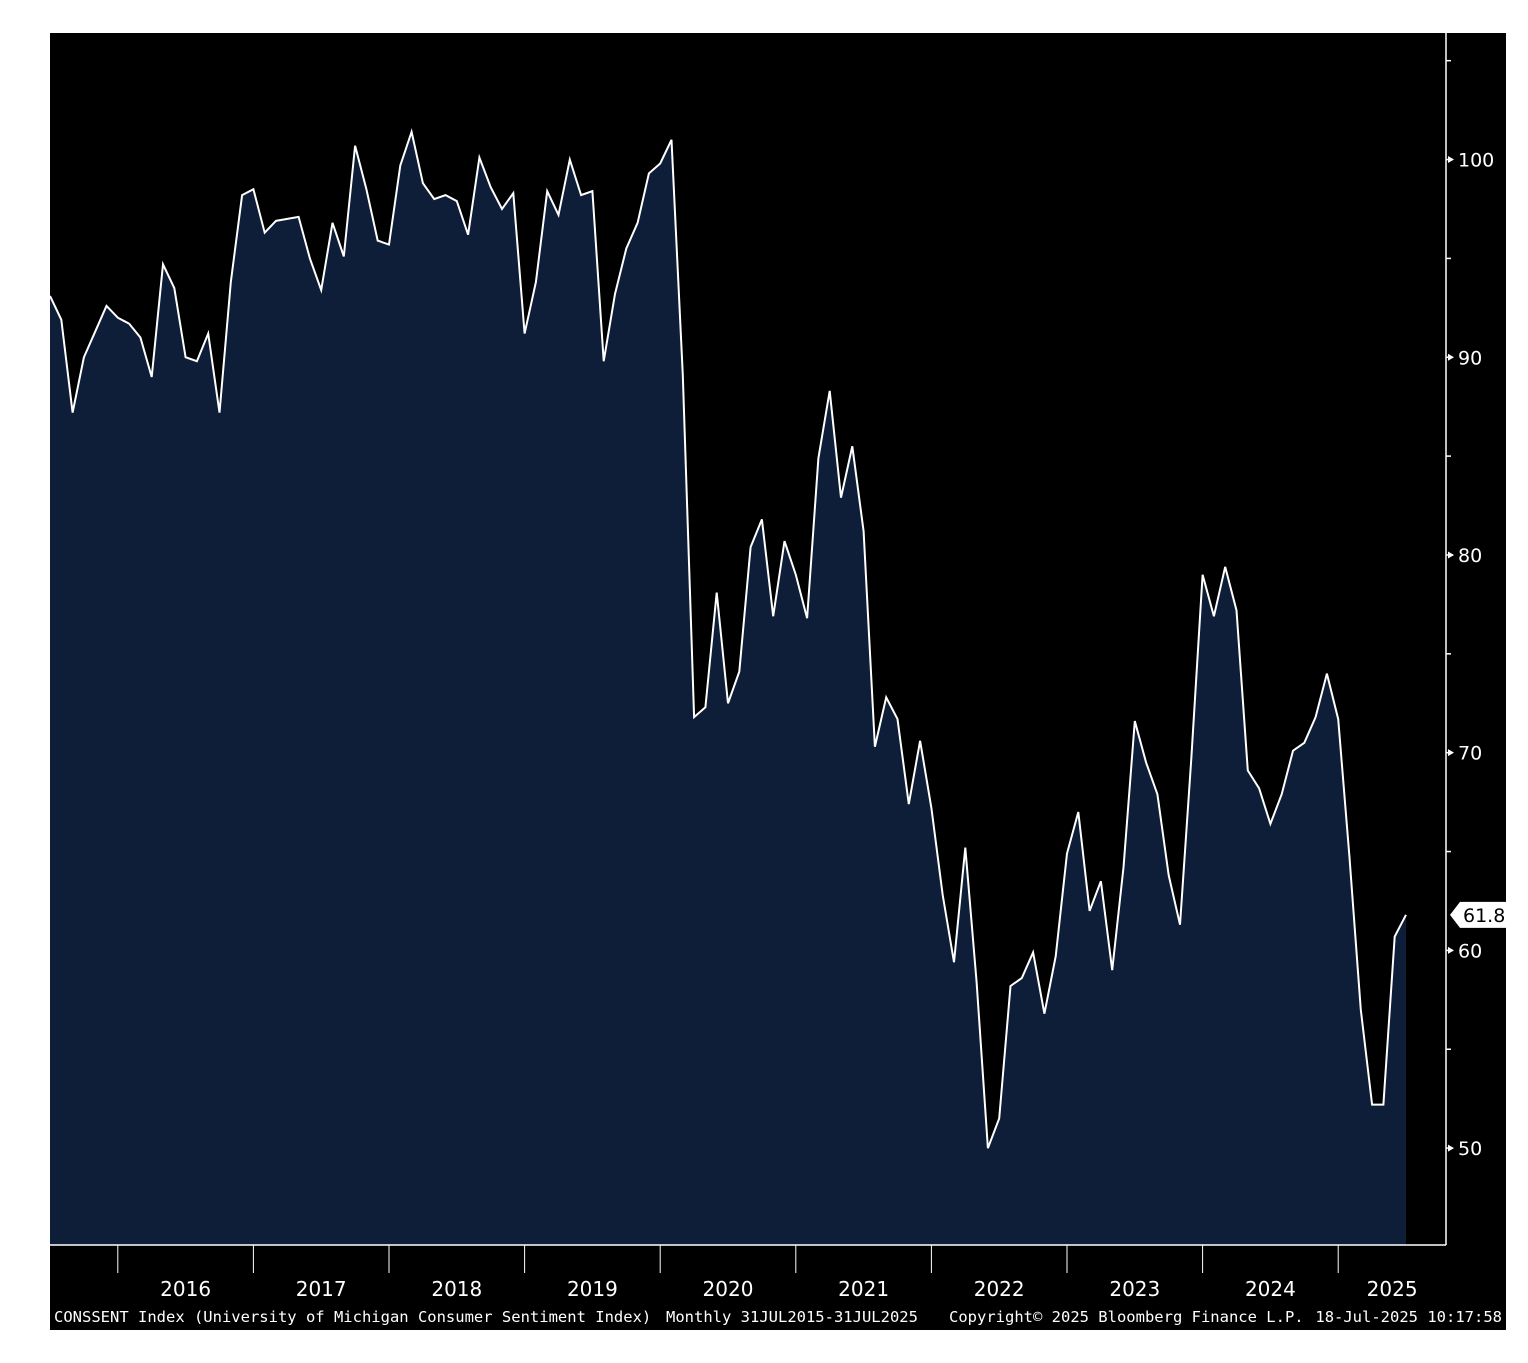 The height and width of the screenshot is (1363, 1528). I want to click on y-tick-label: 100, so click(1476, 161).